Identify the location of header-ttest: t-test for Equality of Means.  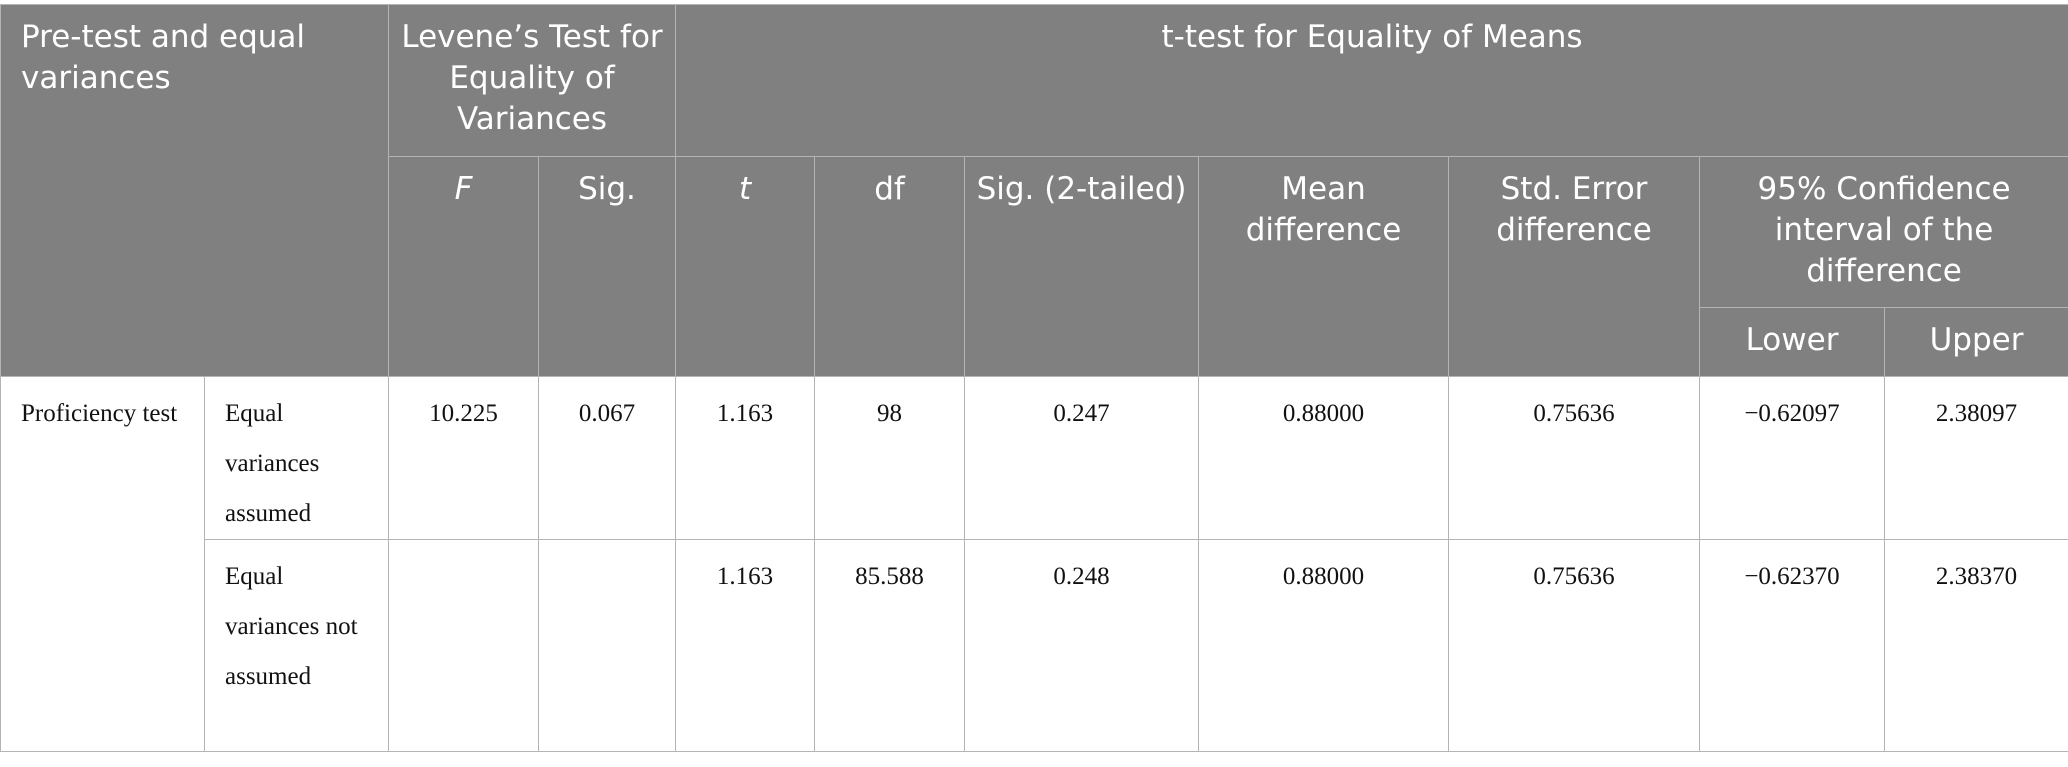
(1371, 80).